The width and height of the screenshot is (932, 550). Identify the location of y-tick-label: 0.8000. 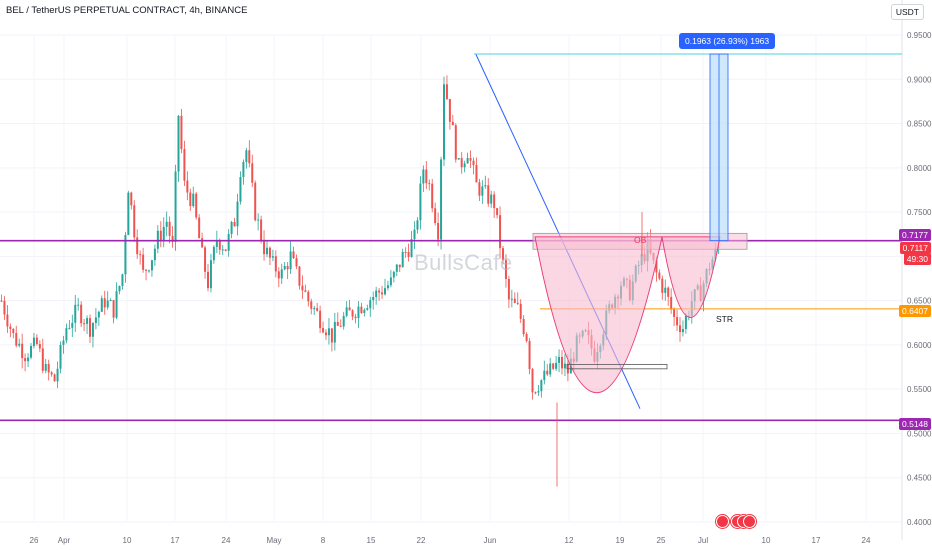
(919, 168).